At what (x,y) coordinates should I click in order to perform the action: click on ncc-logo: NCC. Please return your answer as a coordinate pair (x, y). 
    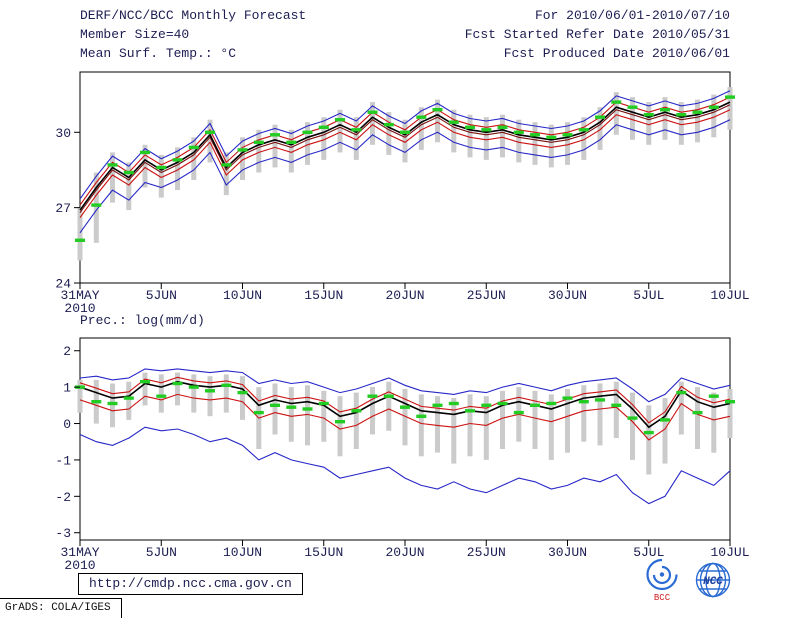
    Looking at the image, I should click on (713, 582).